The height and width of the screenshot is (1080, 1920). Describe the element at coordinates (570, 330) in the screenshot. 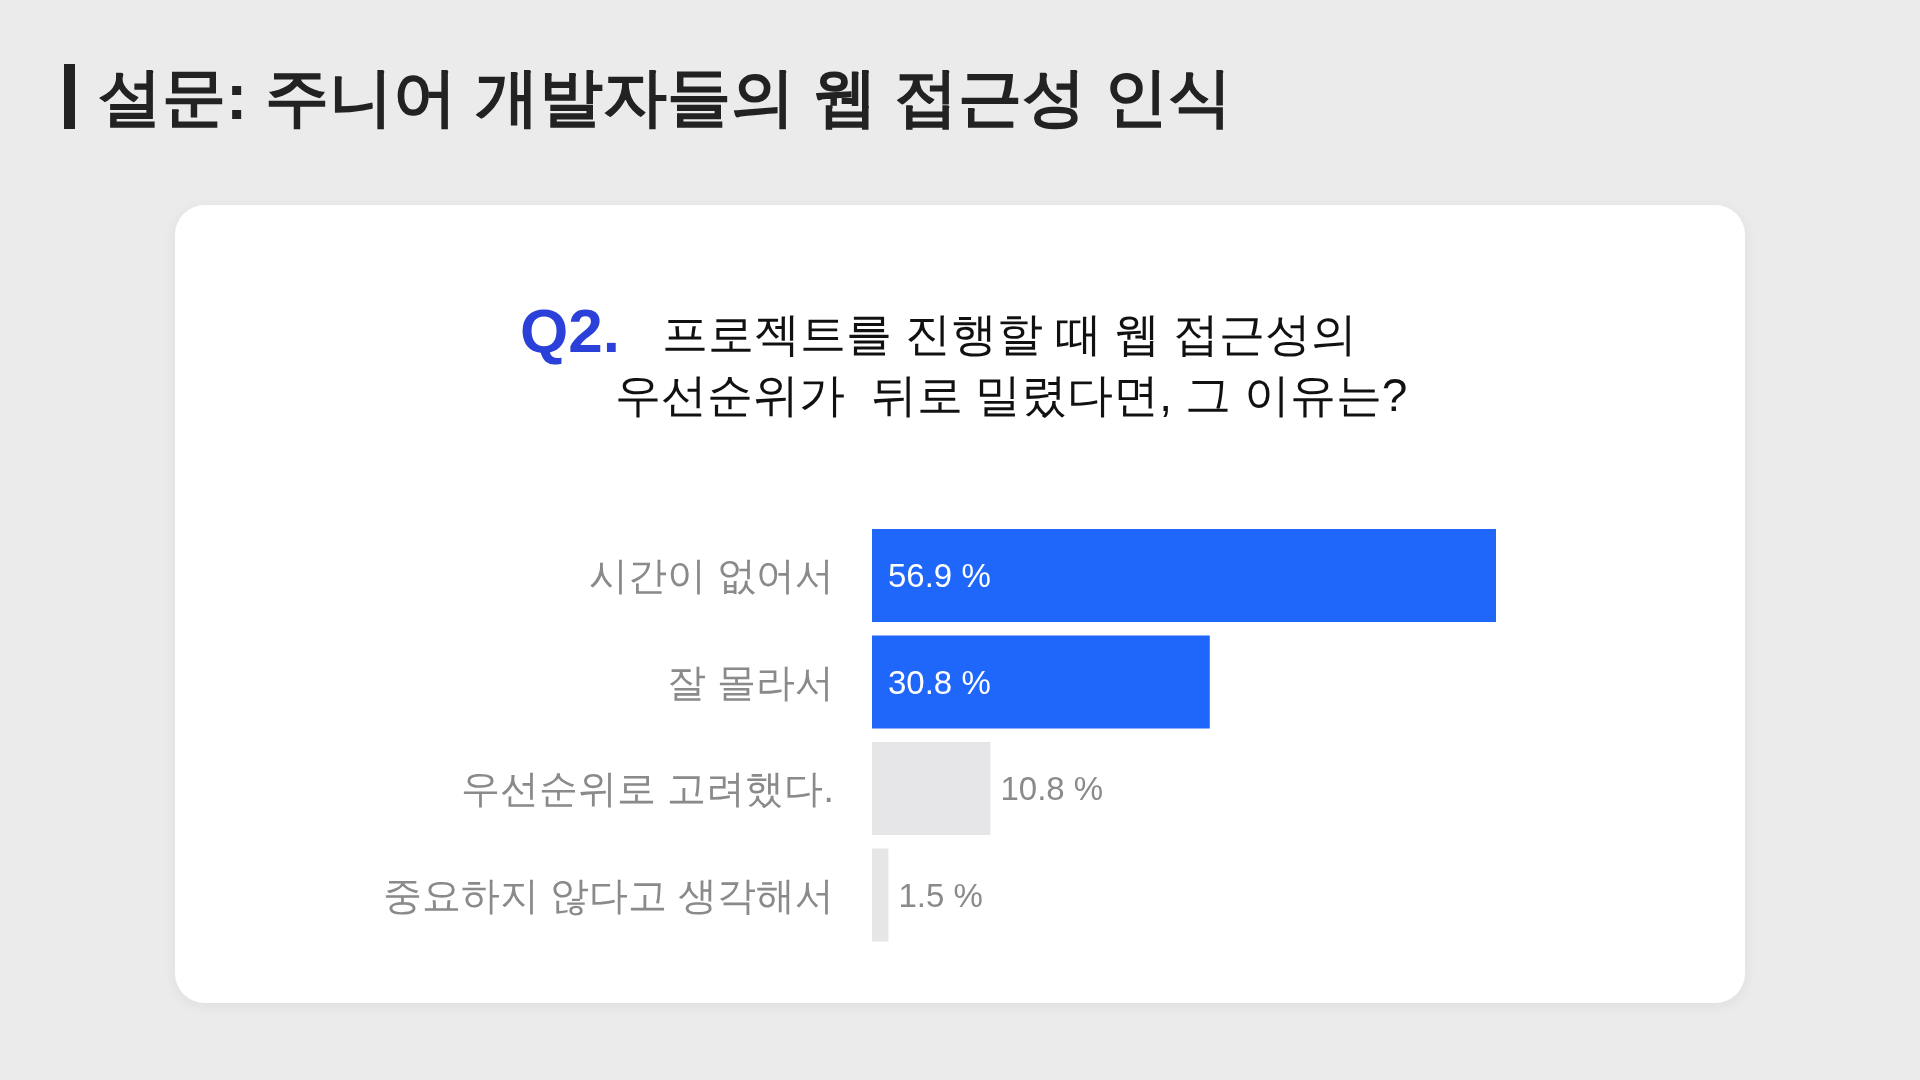

I see `subtitle-number: Q2.` at that location.